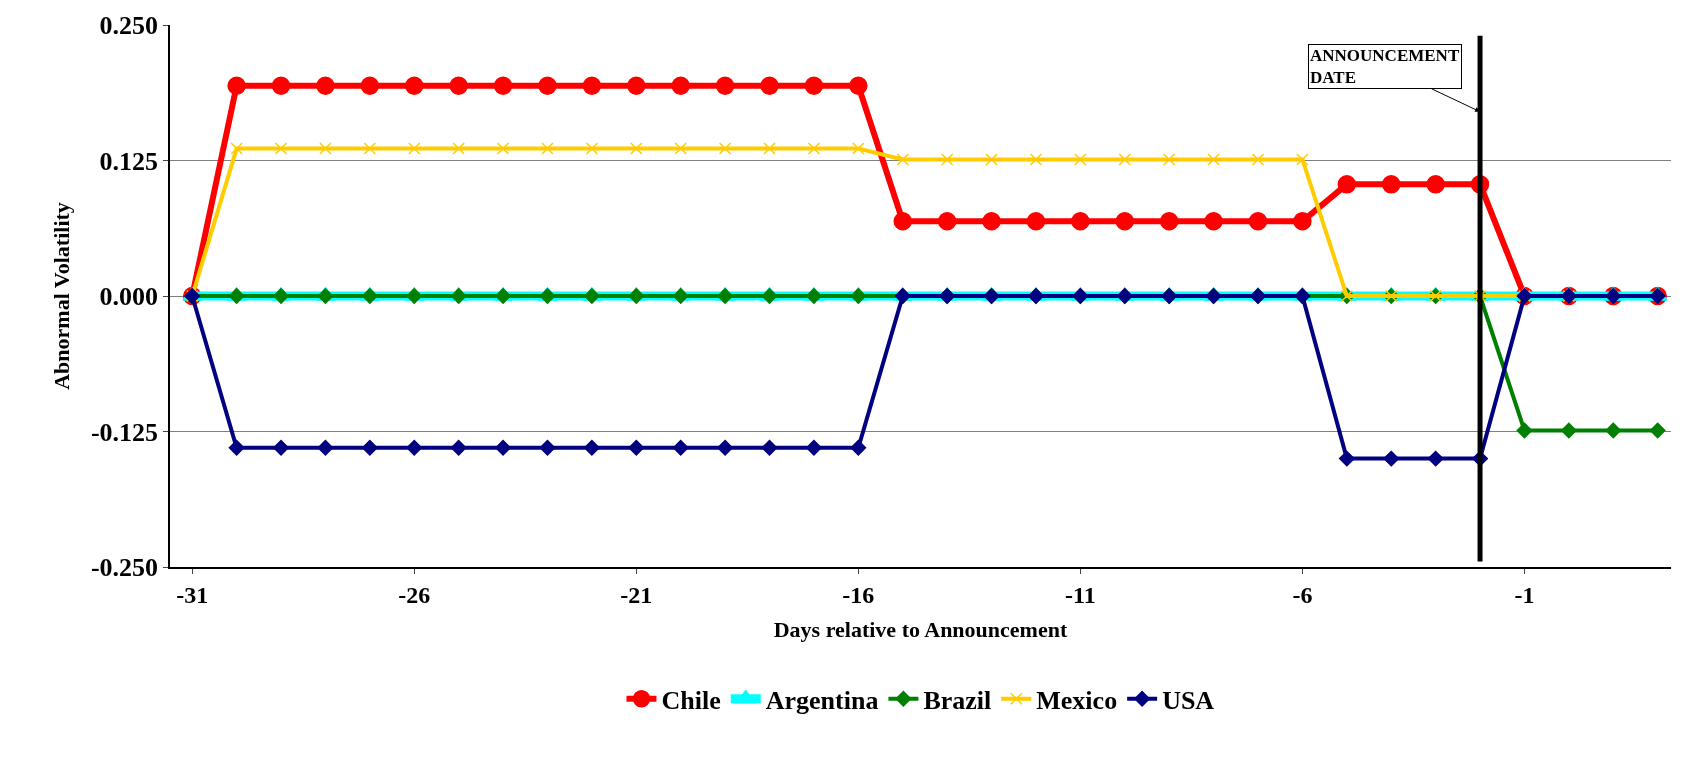 This screenshot has height=767, width=1691. Describe the element at coordinates (691, 700) in the screenshot. I see `legend-label: Chile` at that location.